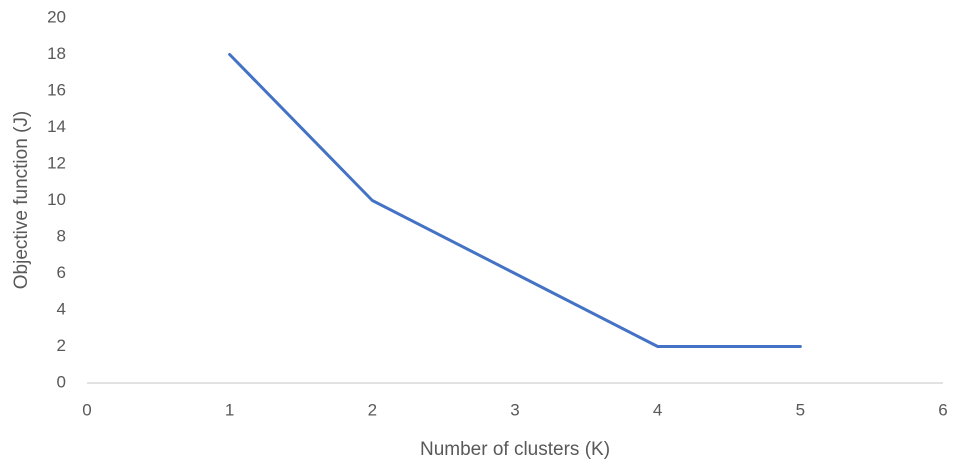 Image resolution: width=959 pixels, height=471 pixels. Describe the element at coordinates (61, 235) in the screenshot. I see `y-tick-label: 8` at that location.